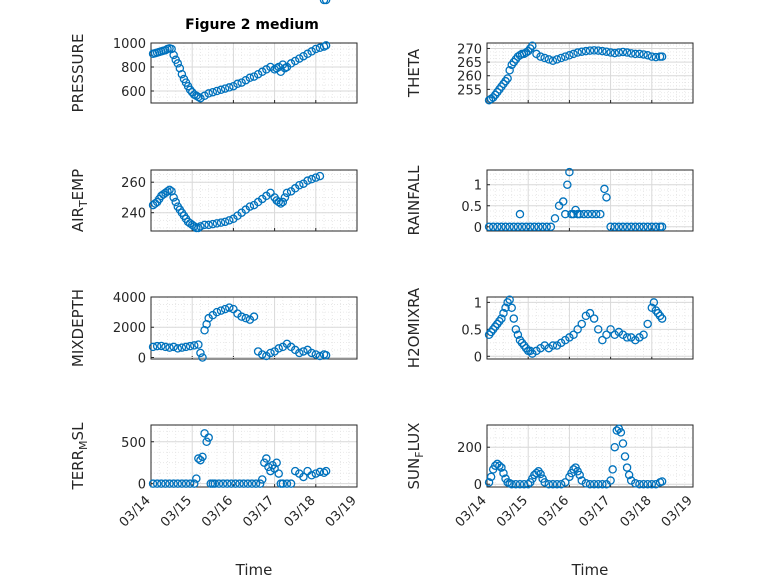 This screenshot has width=778, height=583. What do you see at coordinates (636, 511) in the screenshot?
I see `x-tick-label: 03/18` at bounding box center [636, 511].